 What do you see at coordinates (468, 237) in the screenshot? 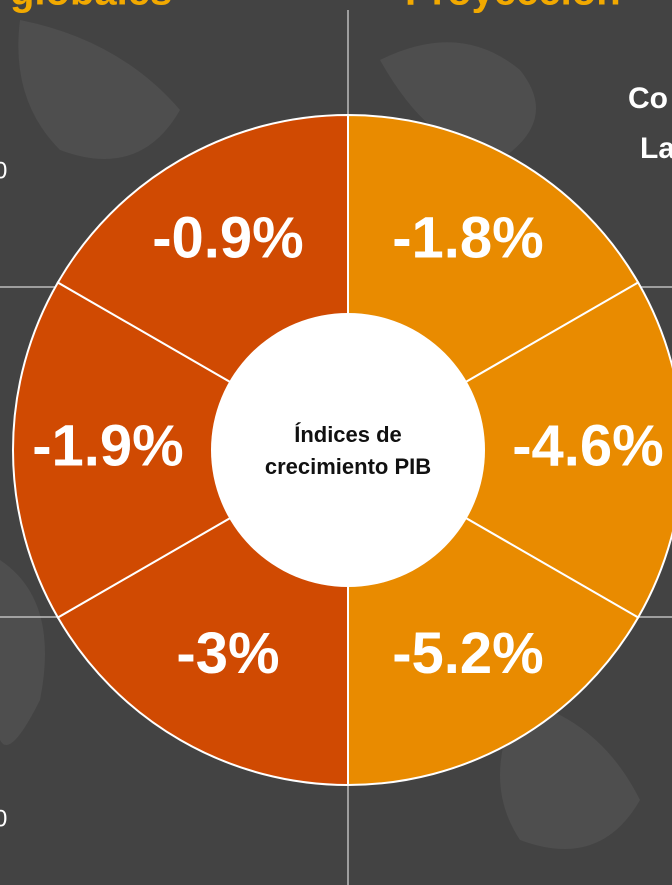
I see `segment-label: -1.8%` at bounding box center [468, 237].